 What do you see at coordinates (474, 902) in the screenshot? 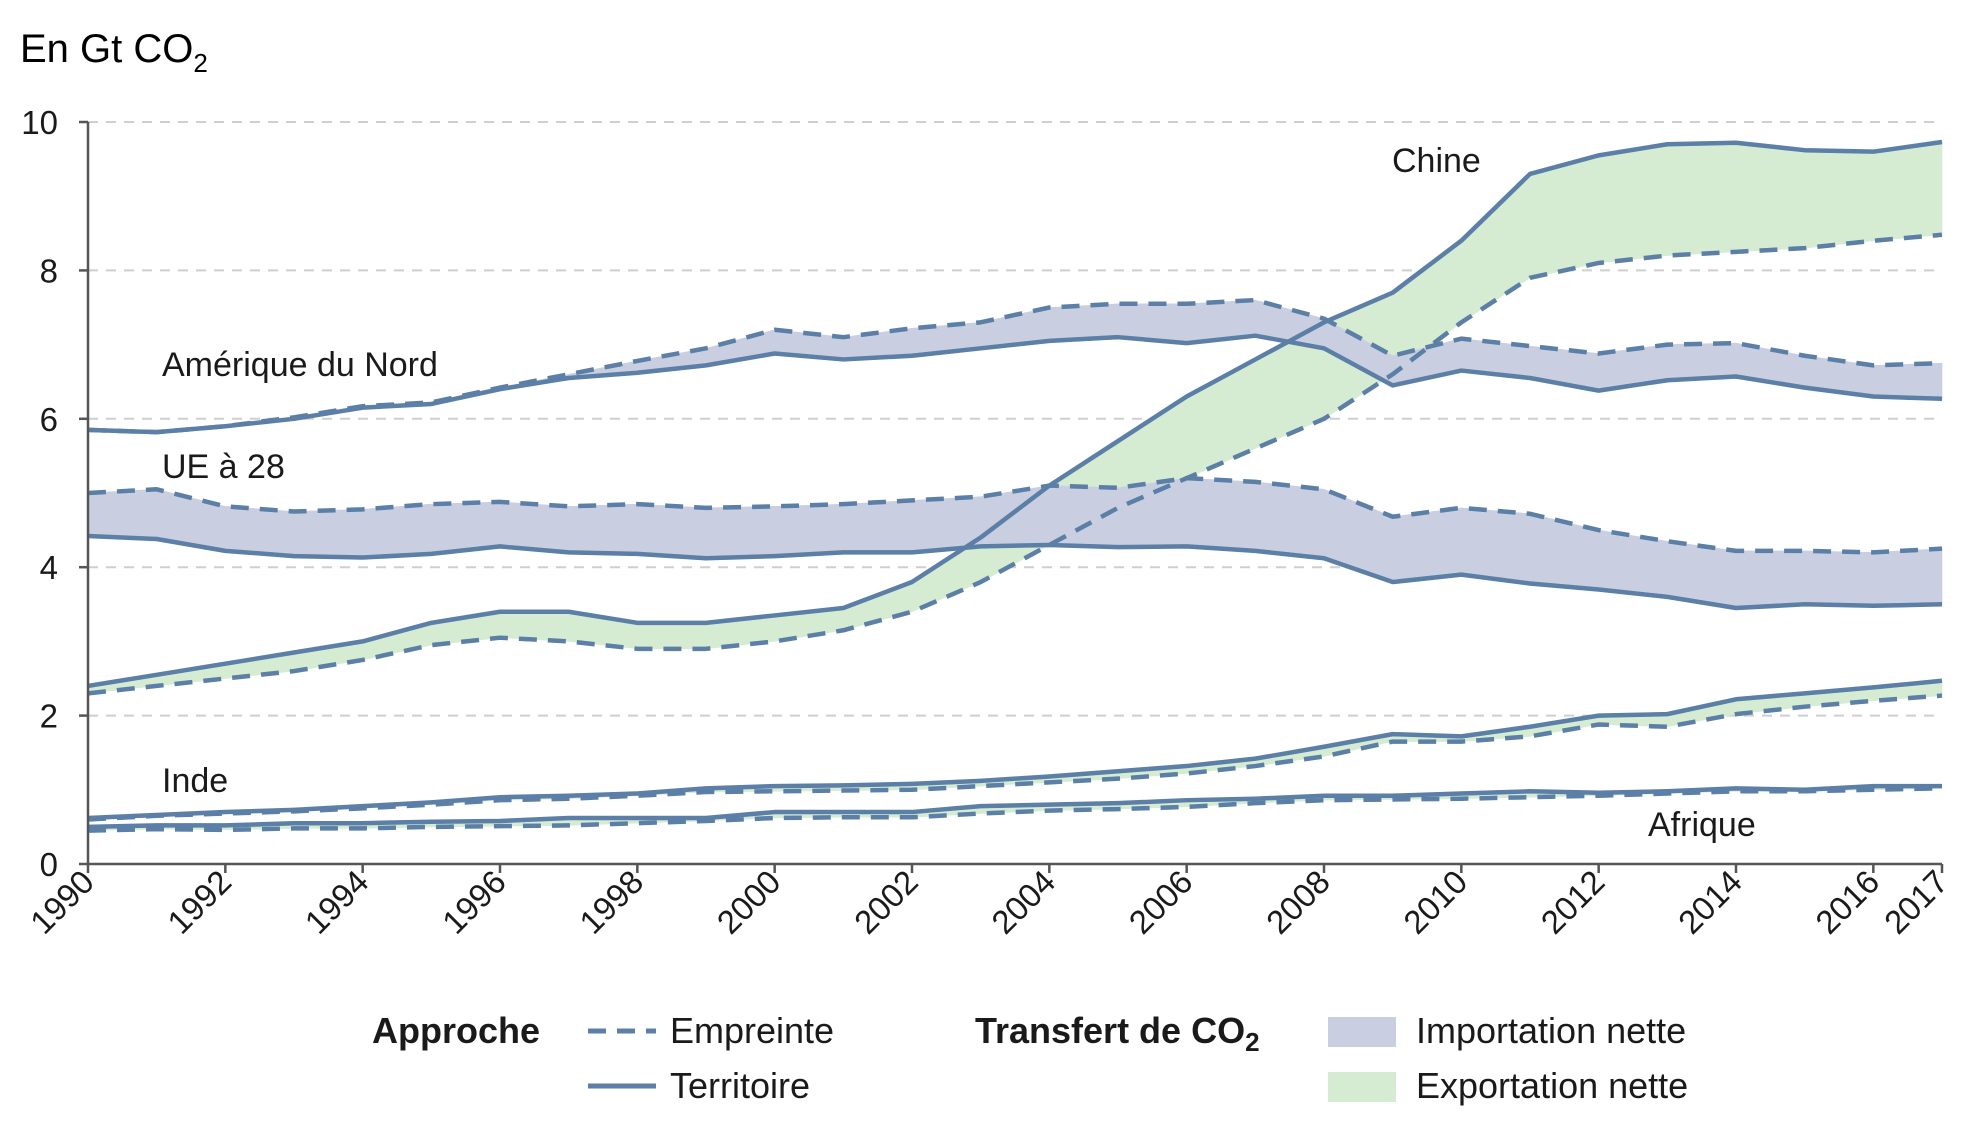
I see `x-tick-label-1996: 1996` at bounding box center [474, 902].